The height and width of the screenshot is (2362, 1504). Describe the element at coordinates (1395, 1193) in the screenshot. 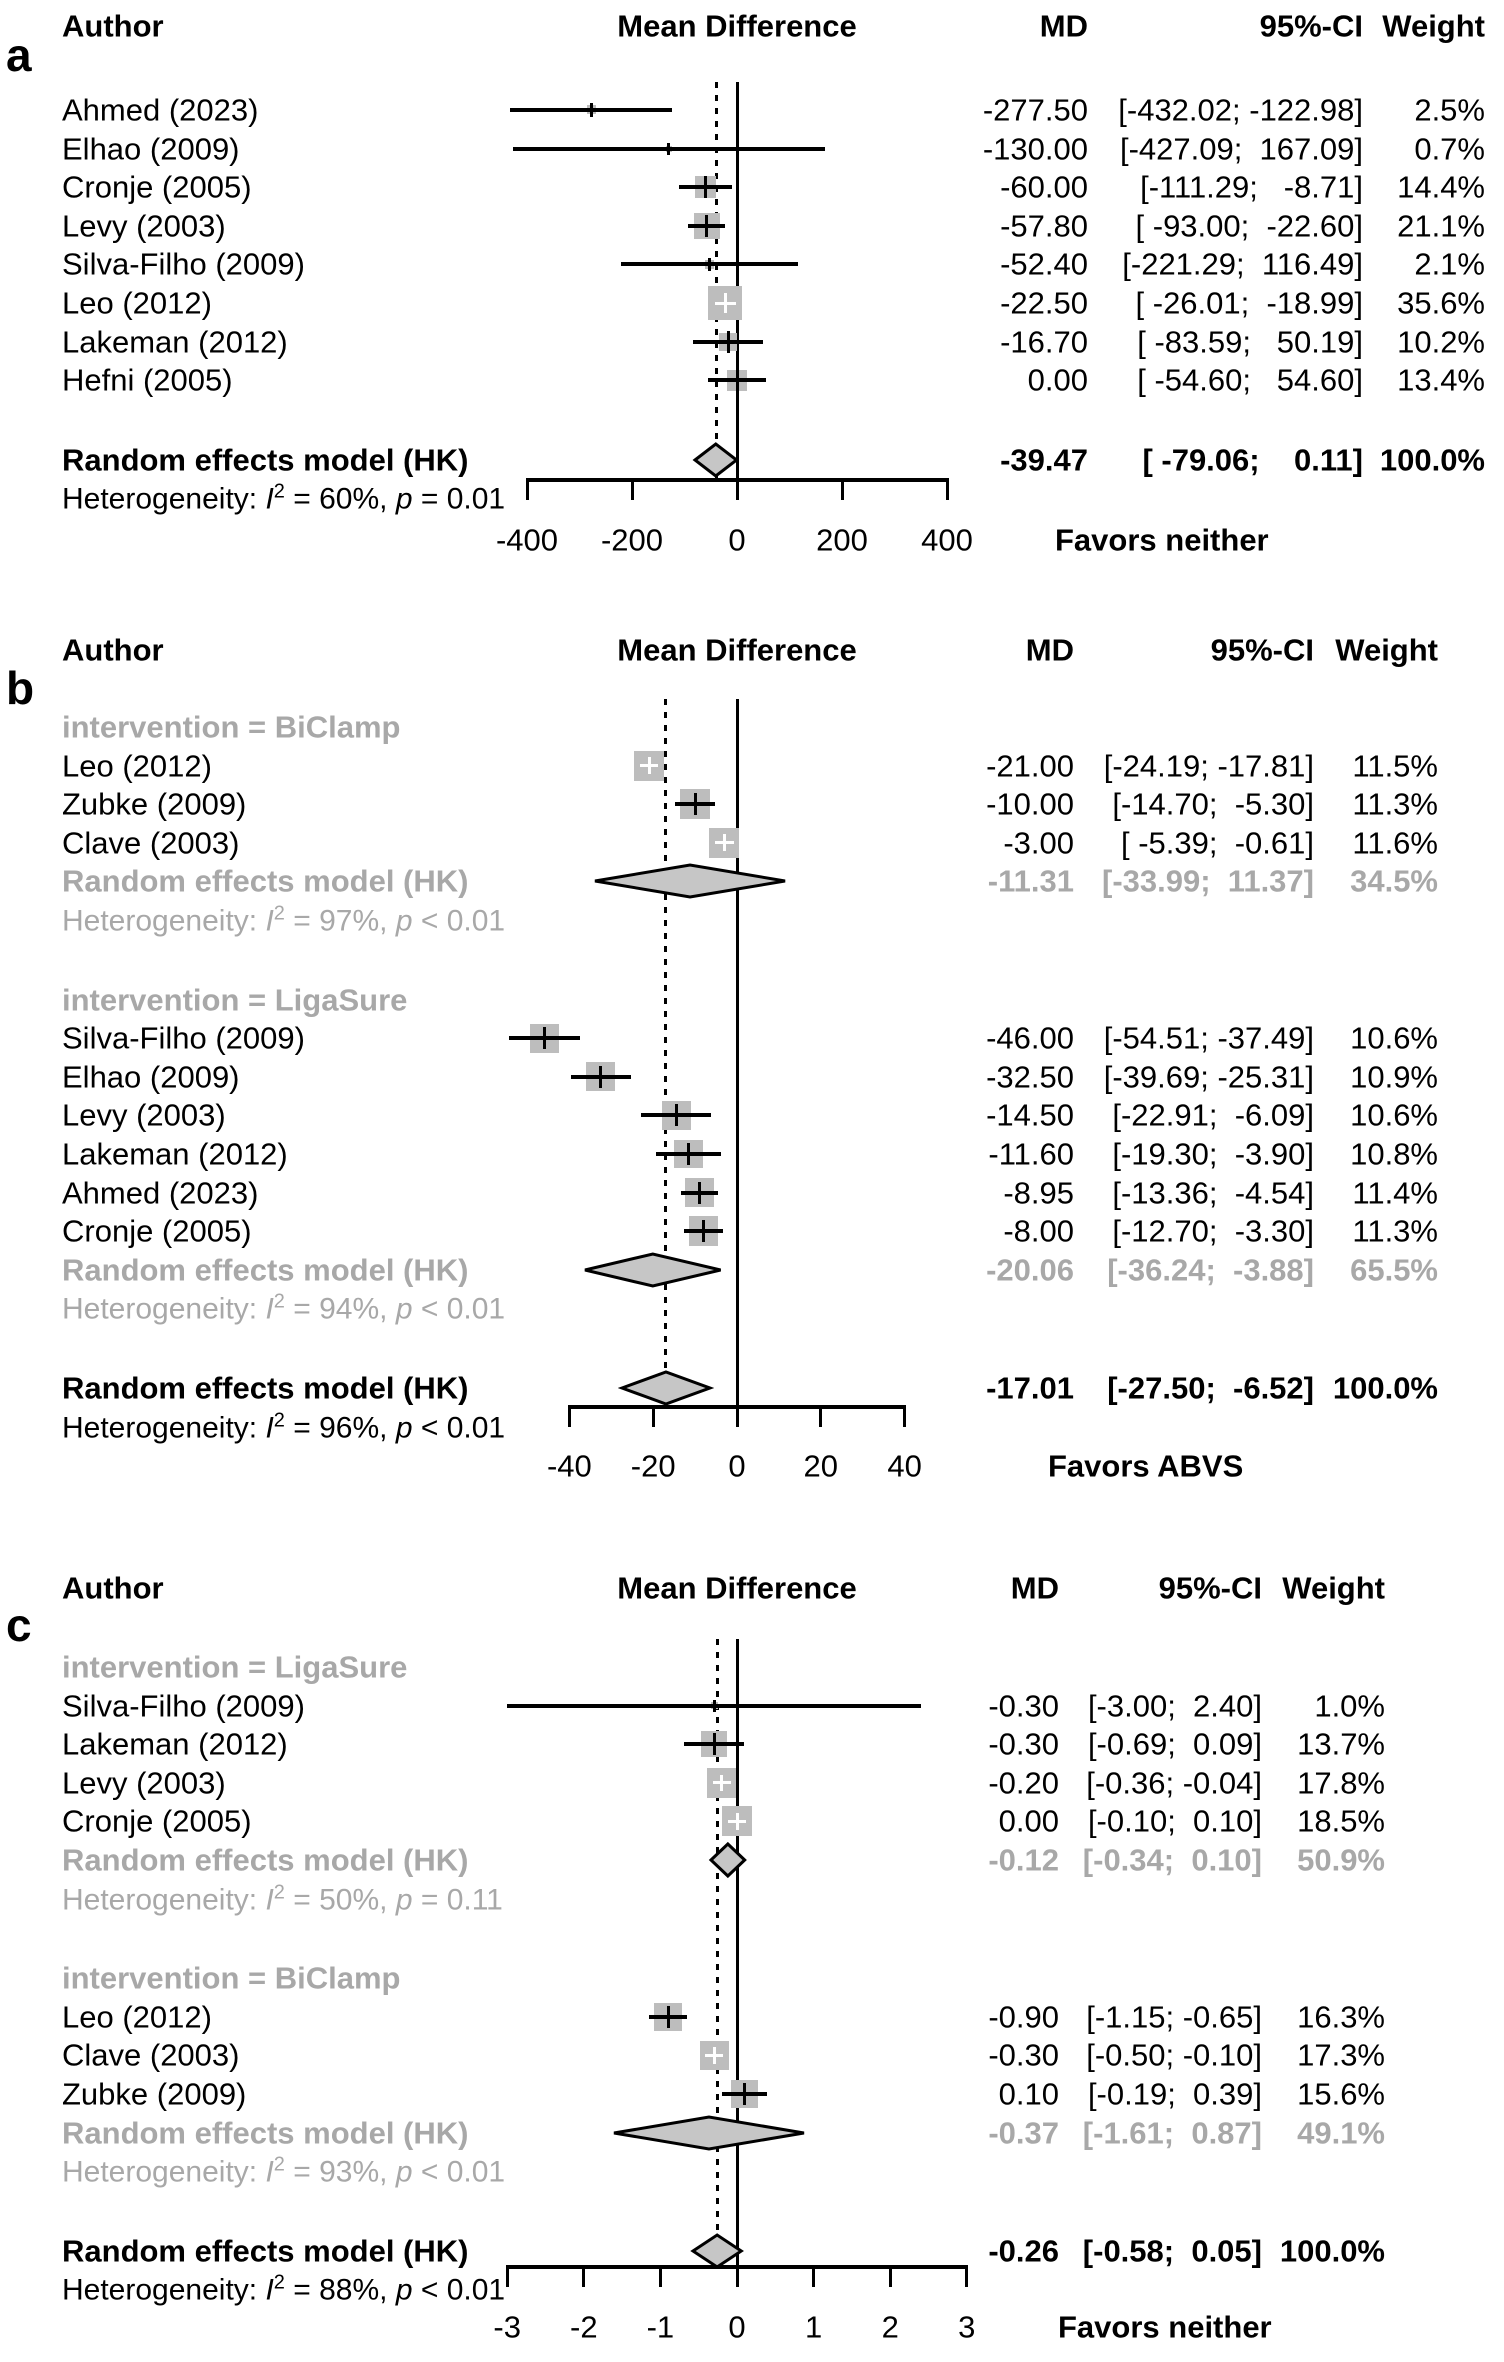

I see `study-weight-value: 11.4%` at that location.